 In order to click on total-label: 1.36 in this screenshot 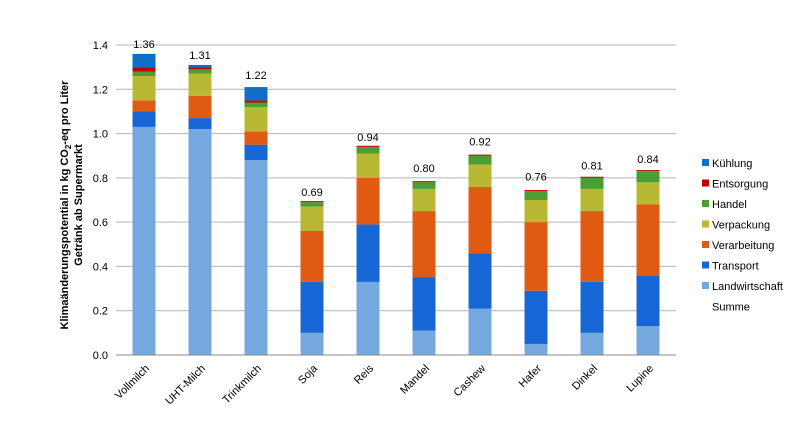, I will do `click(143, 45)`.